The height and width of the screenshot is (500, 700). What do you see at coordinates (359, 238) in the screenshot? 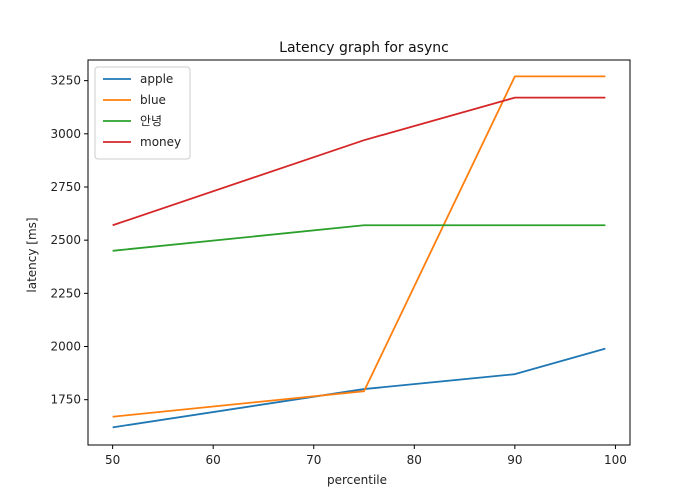
I see `series-line-안녕` at bounding box center [359, 238].